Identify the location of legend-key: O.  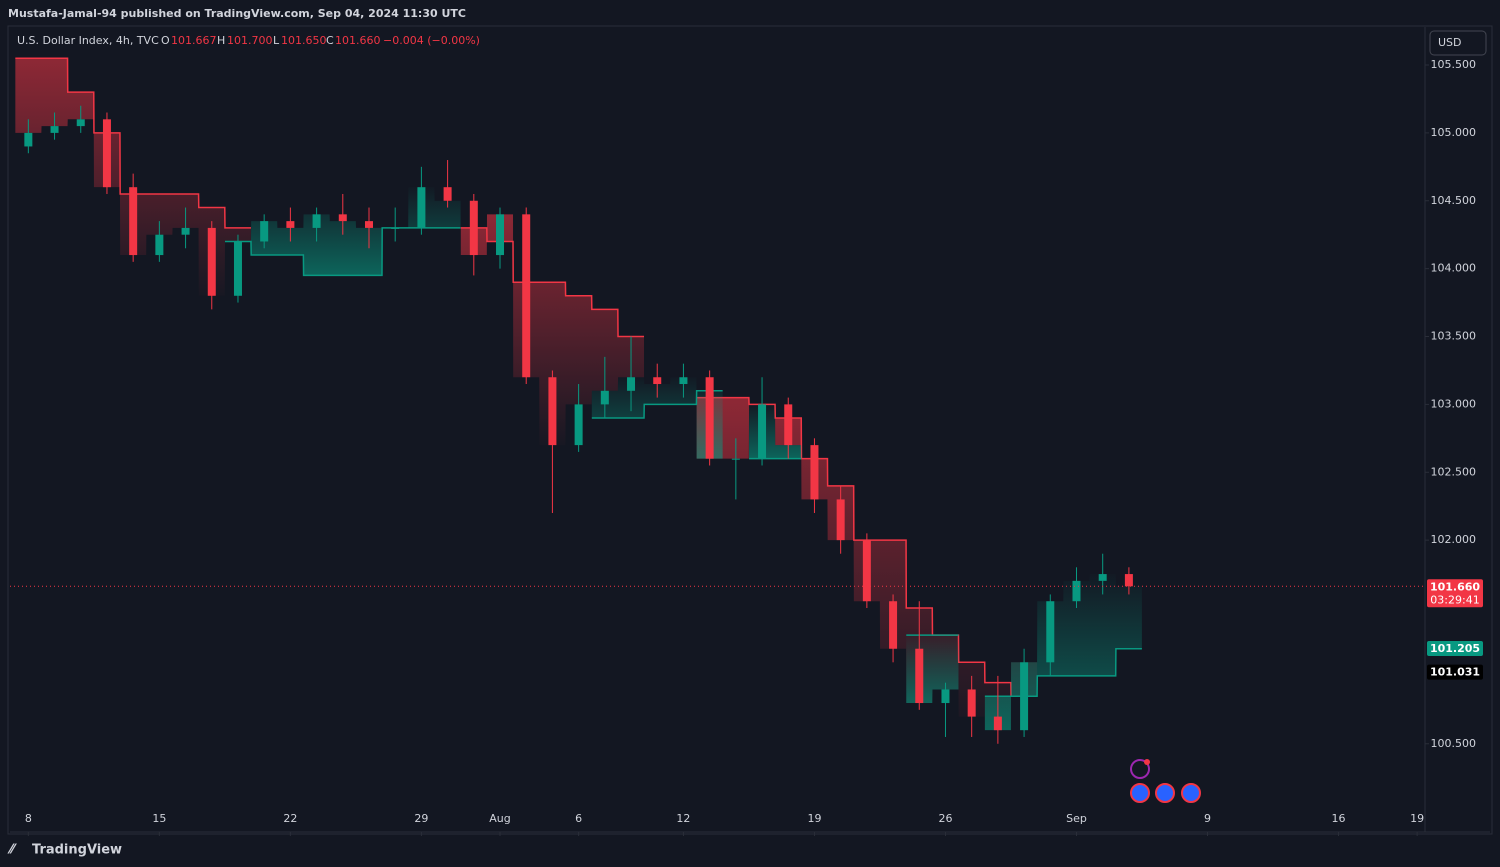
(165, 40).